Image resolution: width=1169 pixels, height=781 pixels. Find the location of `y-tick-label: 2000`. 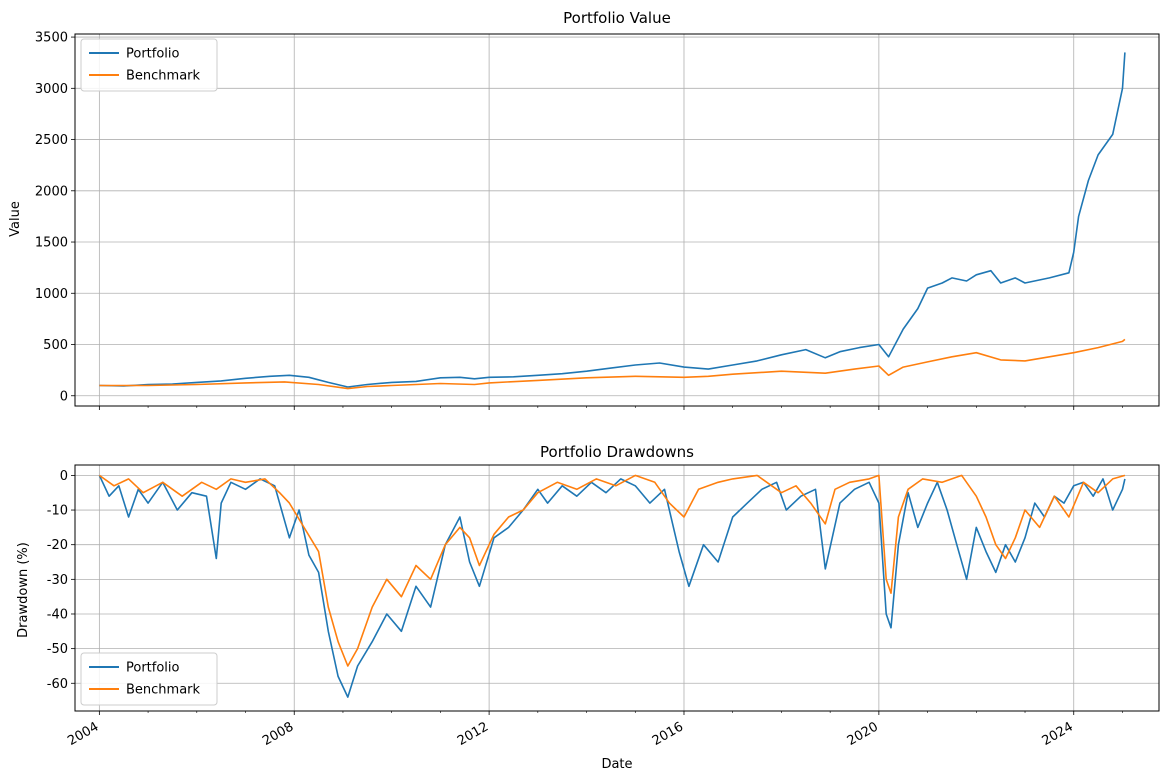

y-tick-label: 2000 is located at coordinates (51, 191).